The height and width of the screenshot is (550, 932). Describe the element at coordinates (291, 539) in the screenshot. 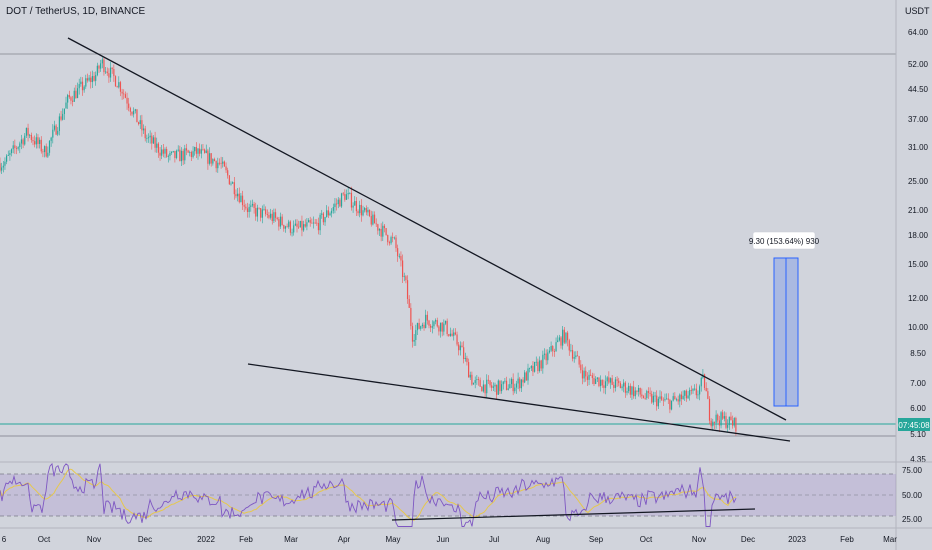

I see `time-tick-label: Mar` at that location.